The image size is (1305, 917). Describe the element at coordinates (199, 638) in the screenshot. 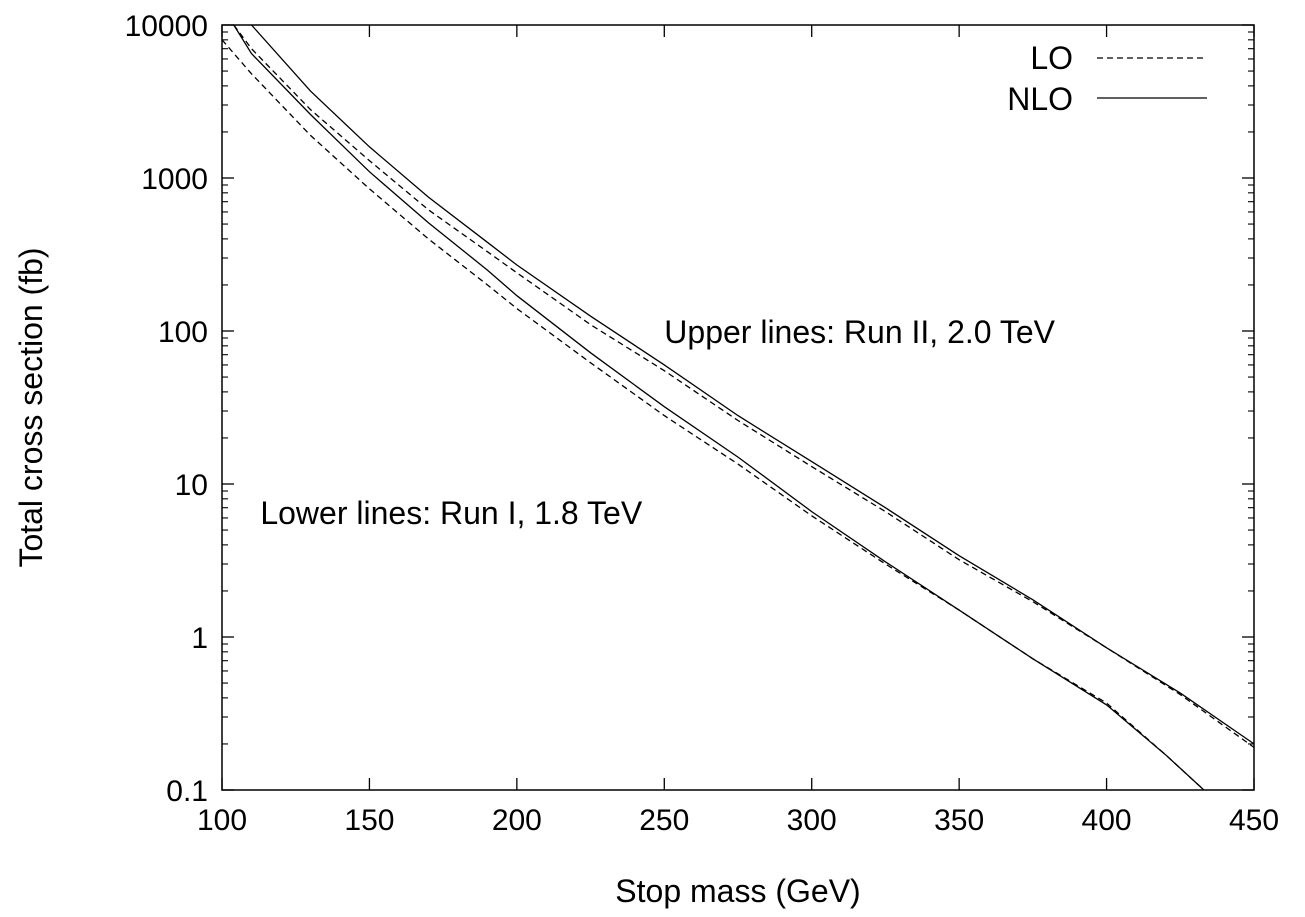

I see `y-tick-label: 1` at that location.